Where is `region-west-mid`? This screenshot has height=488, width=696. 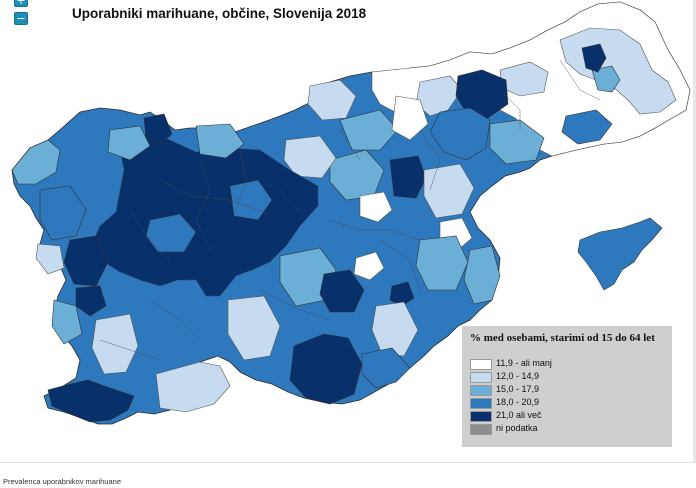 region-west-mid is located at coordinates (63, 213).